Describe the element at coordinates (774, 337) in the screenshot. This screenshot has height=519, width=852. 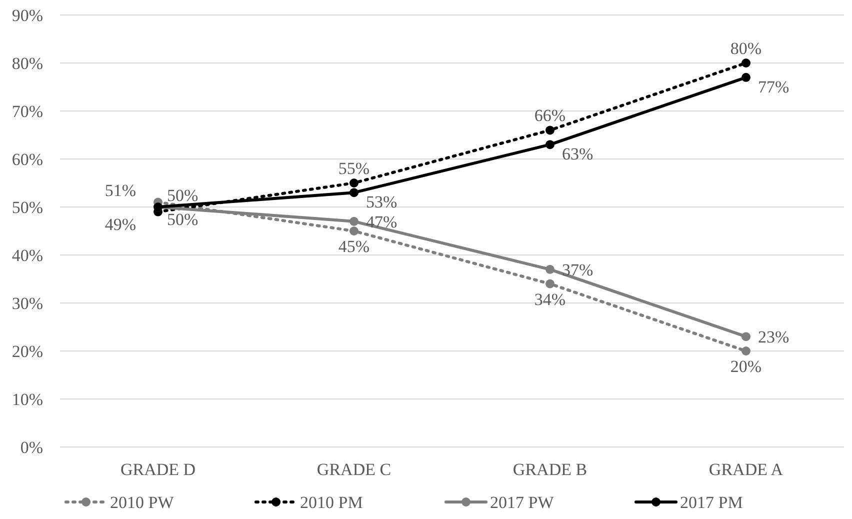
I see `data-label: 23%` at that location.